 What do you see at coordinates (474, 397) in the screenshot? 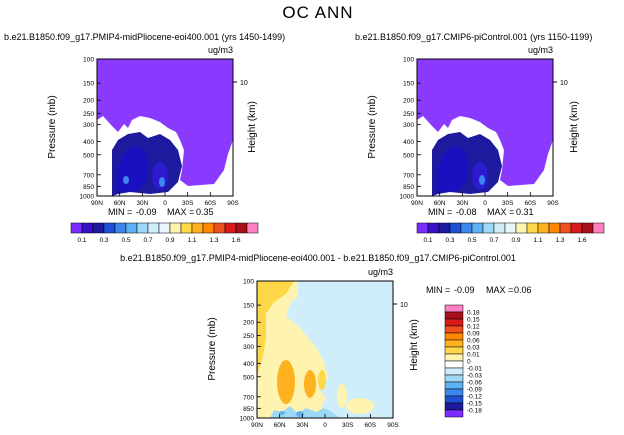
I see `colorbar-label: -0.12` at bounding box center [474, 397].